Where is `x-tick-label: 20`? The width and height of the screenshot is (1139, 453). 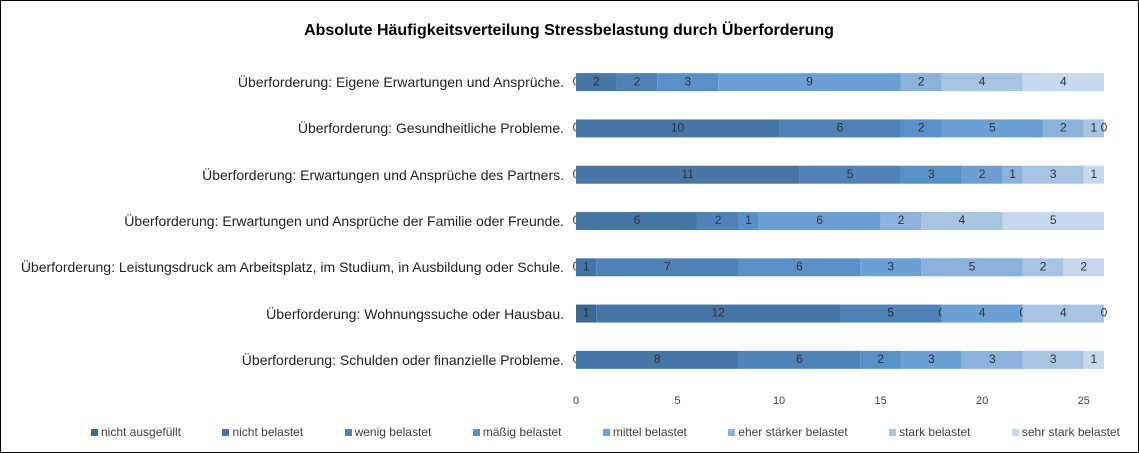 x-tick-label: 20 is located at coordinates (982, 401).